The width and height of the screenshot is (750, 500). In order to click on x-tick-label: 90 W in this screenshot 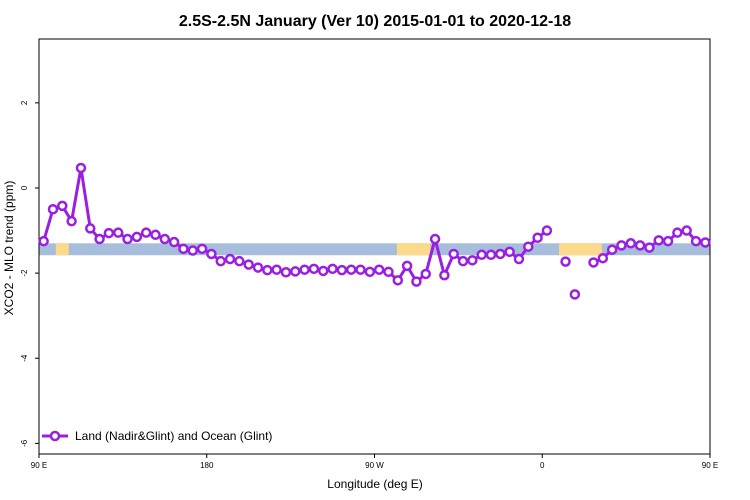, I will do `click(374, 465)`.